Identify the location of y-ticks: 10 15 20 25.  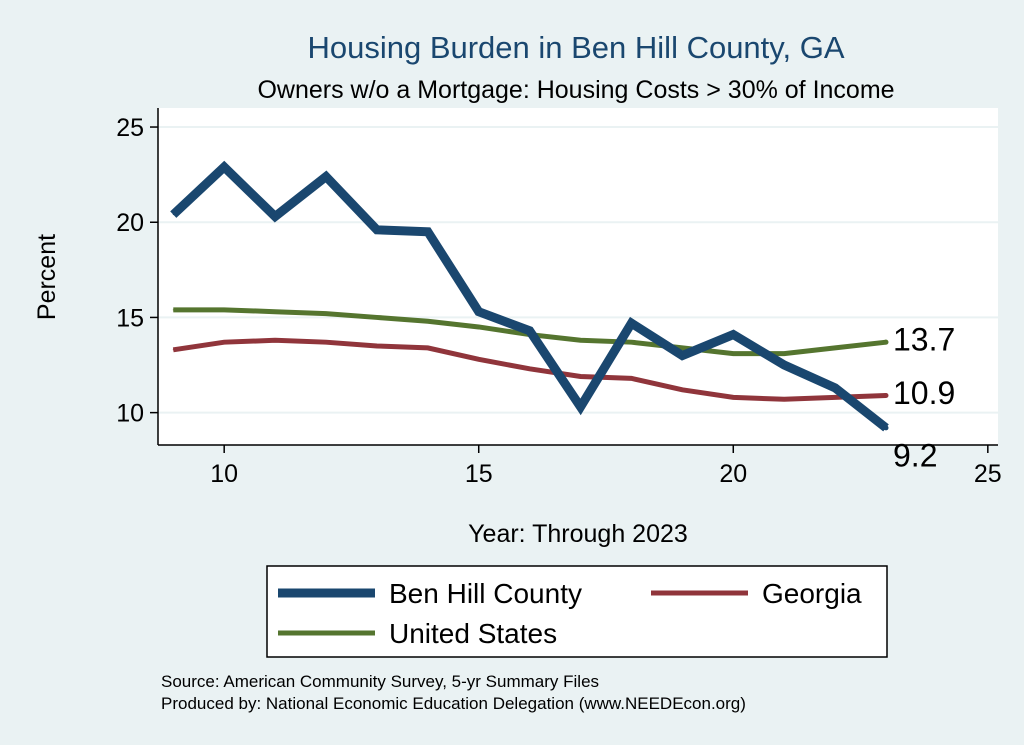
(137, 271).